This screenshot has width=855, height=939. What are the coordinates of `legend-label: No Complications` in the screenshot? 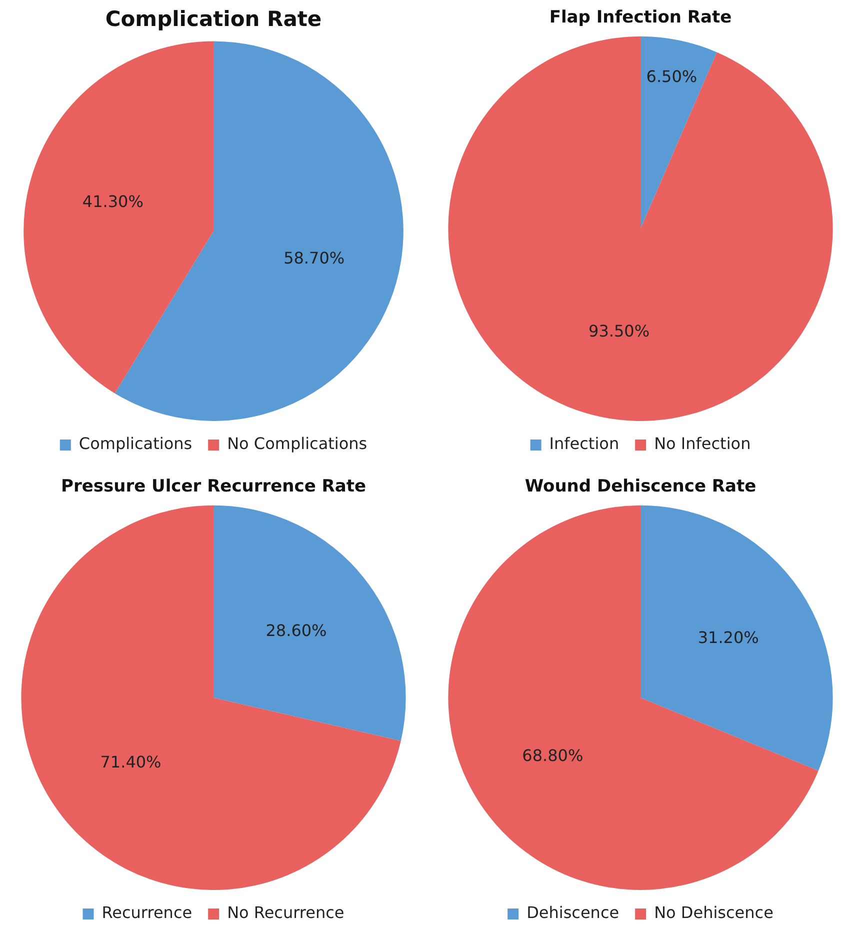 It's located at (297, 444).